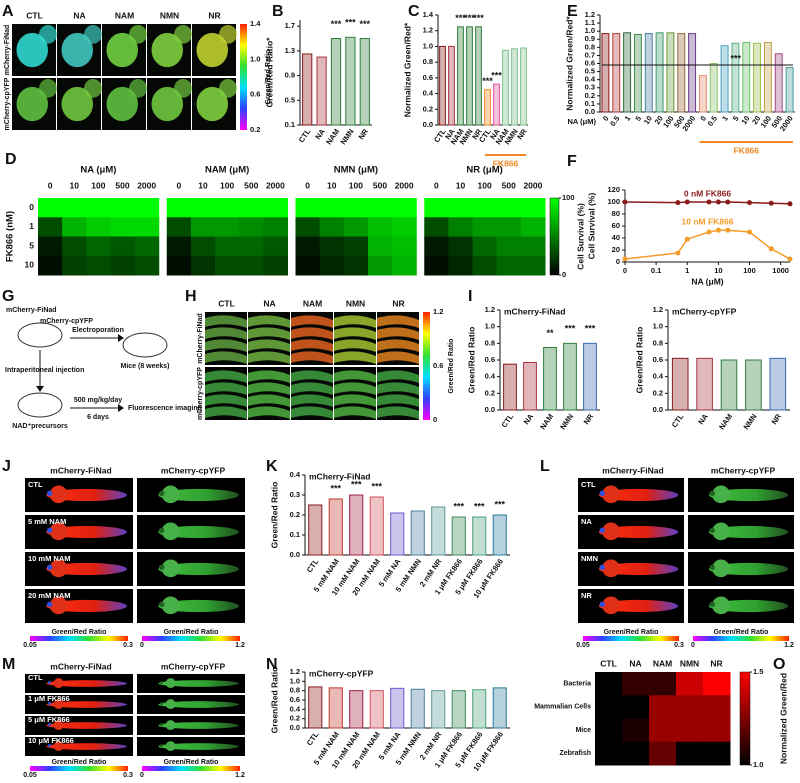  I want to click on category-label: 1, so click(628, 118).